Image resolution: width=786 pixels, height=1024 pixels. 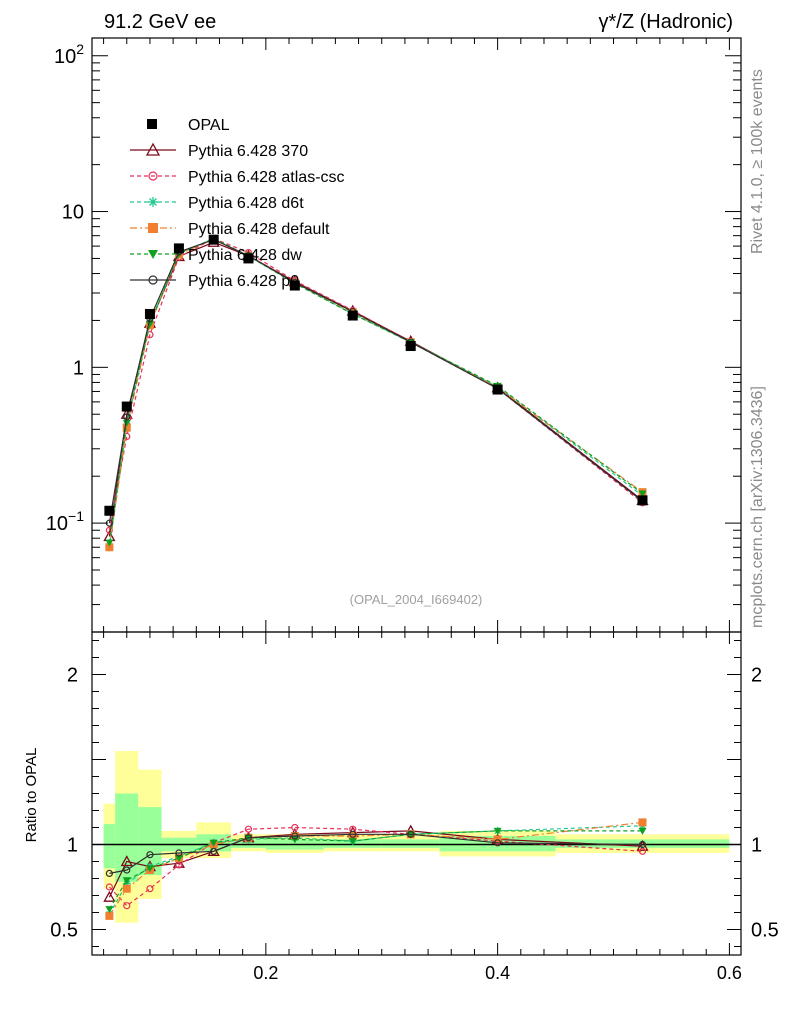 I want to click on x-tick-label-1: 0.4, so click(x=497, y=973).